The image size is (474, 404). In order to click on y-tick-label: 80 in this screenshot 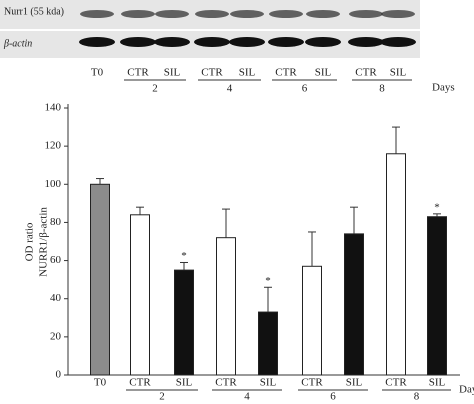, I will do `click(56, 222)`.